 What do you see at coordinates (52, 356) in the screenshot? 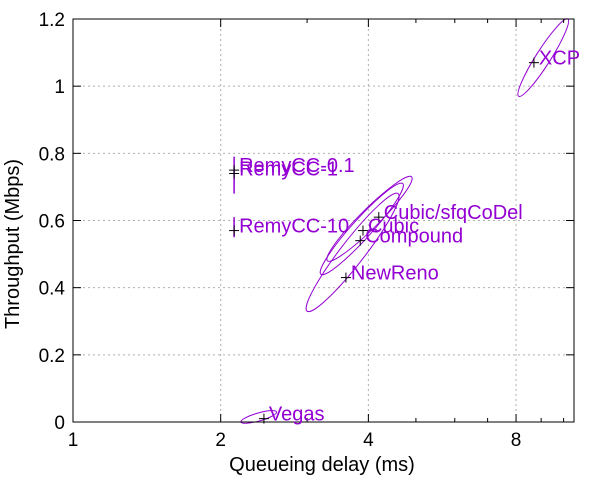
I see `y-tick-label: 0.2` at bounding box center [52, 356].